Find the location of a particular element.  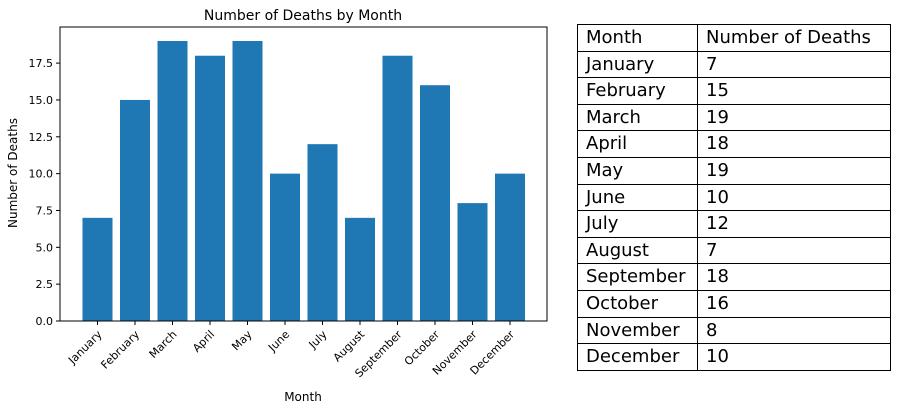

table-row: February 15 is located at coordinates (734, 91).